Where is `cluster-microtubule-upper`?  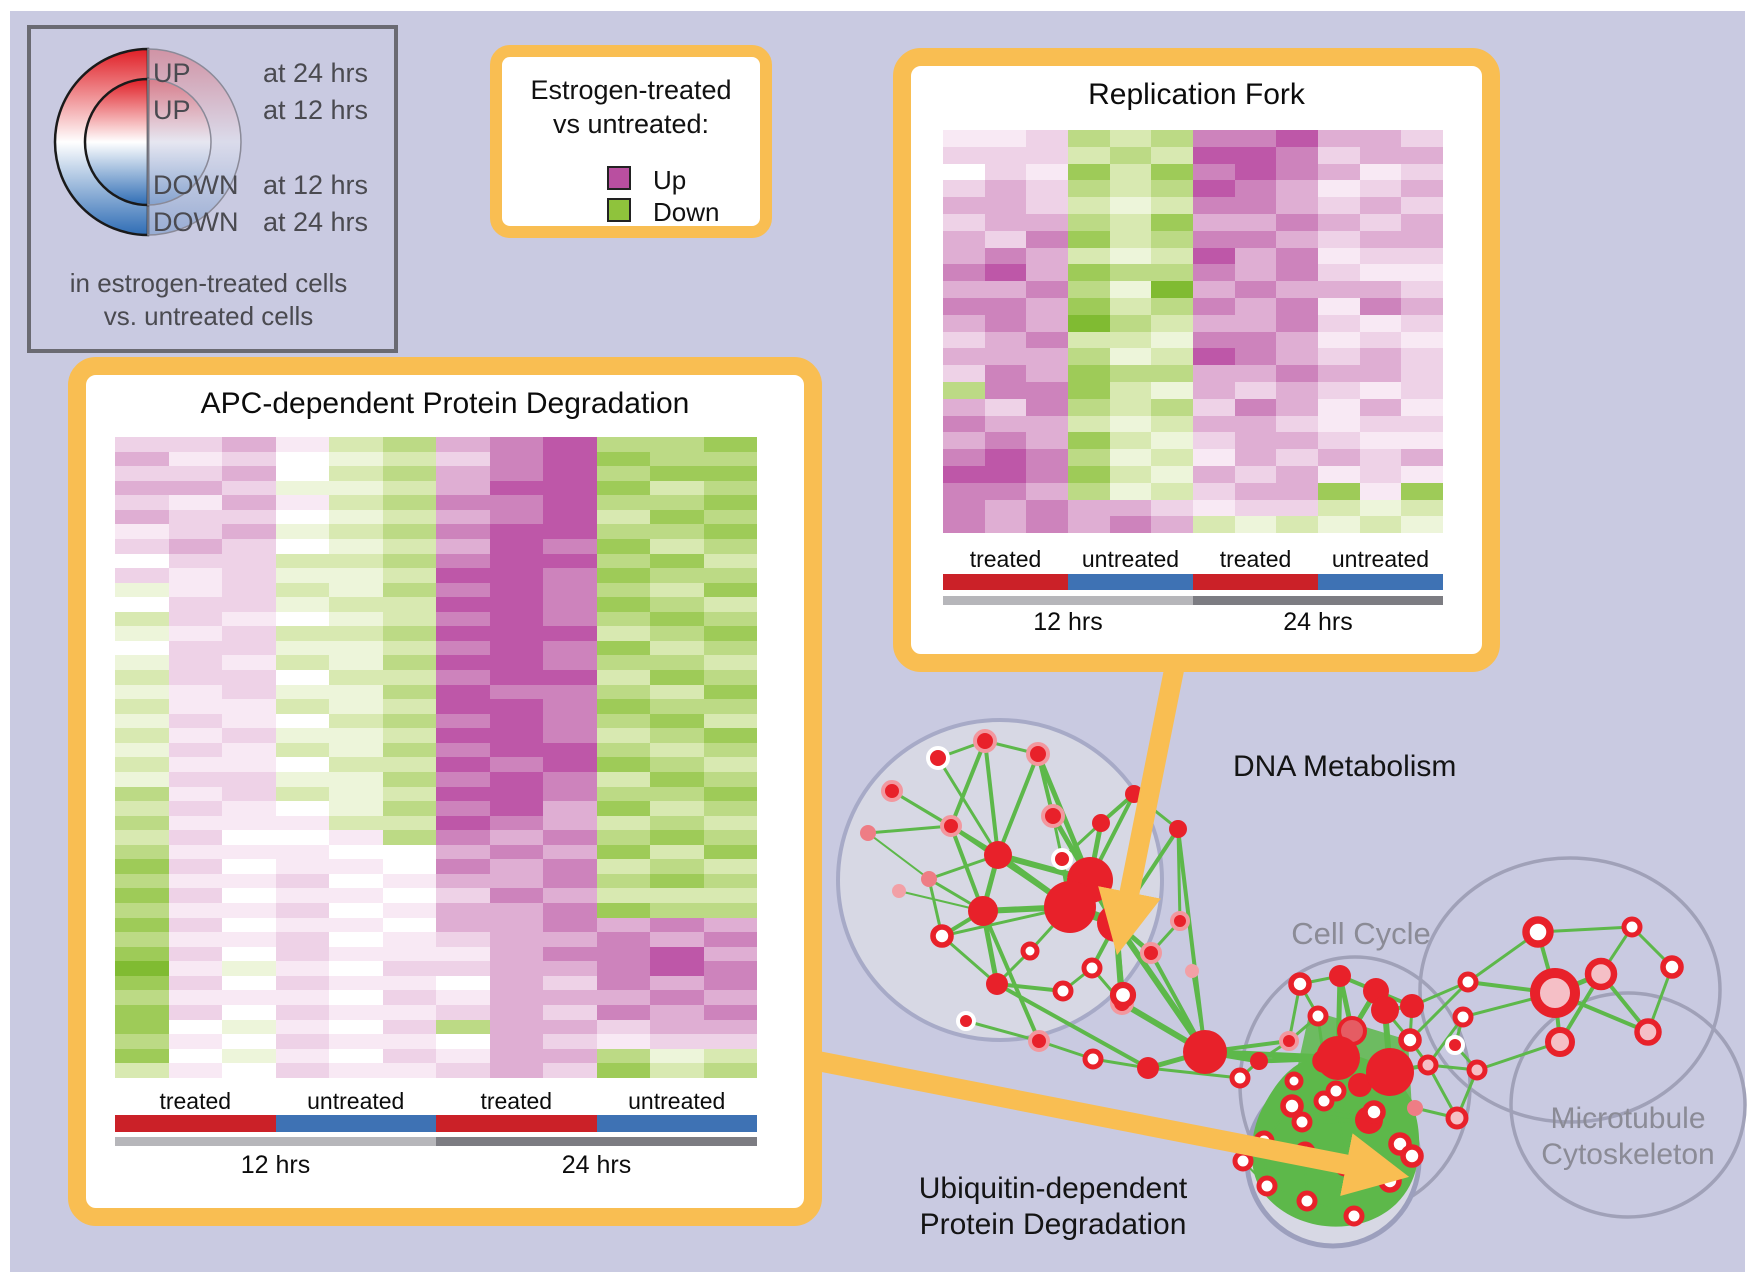 cluster-microtubule-upper is located at coordinates (1570, 990).